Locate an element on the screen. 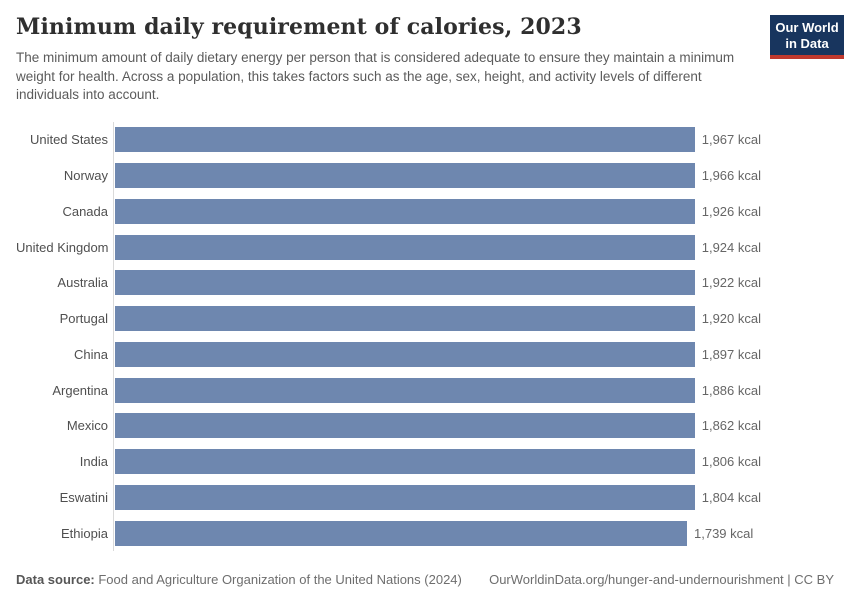 The image size is (850, 600). bar-australia is located at coordinates (405, 283).